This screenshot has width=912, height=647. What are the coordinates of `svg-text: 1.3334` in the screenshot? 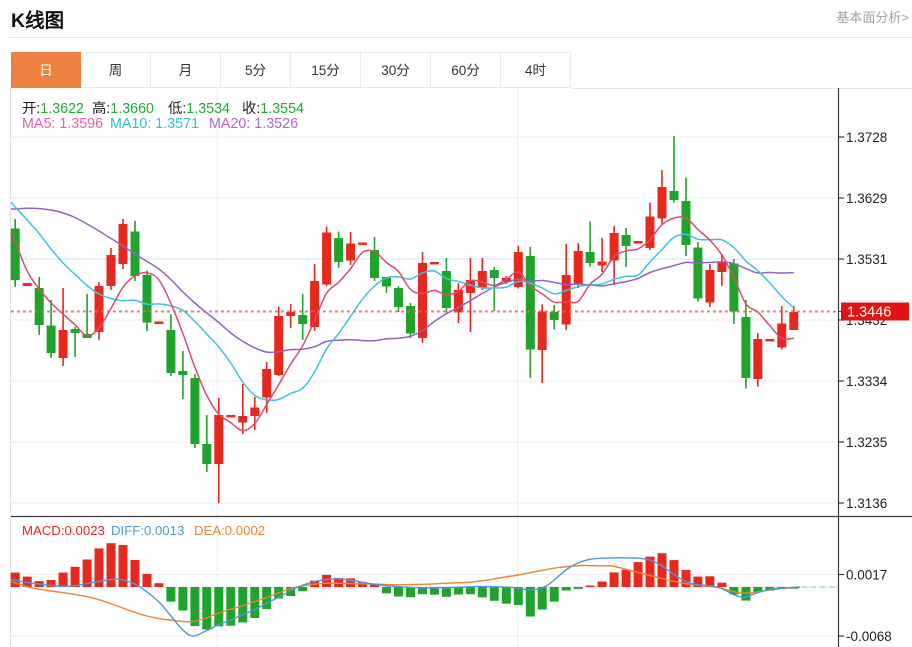 It's located at (867, 381).